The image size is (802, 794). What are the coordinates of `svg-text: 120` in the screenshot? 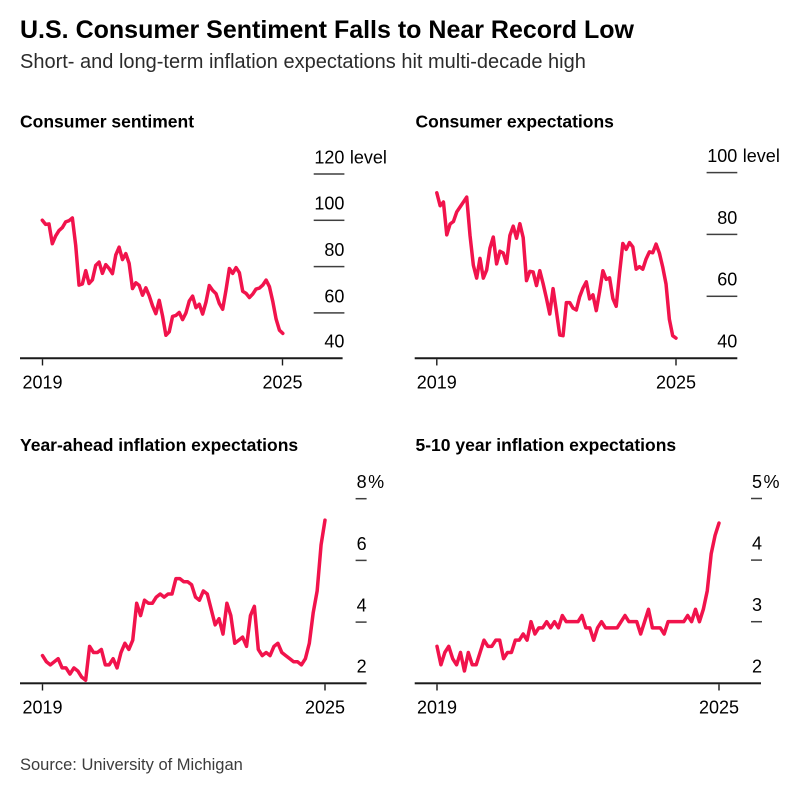 It's located at (329, 157).